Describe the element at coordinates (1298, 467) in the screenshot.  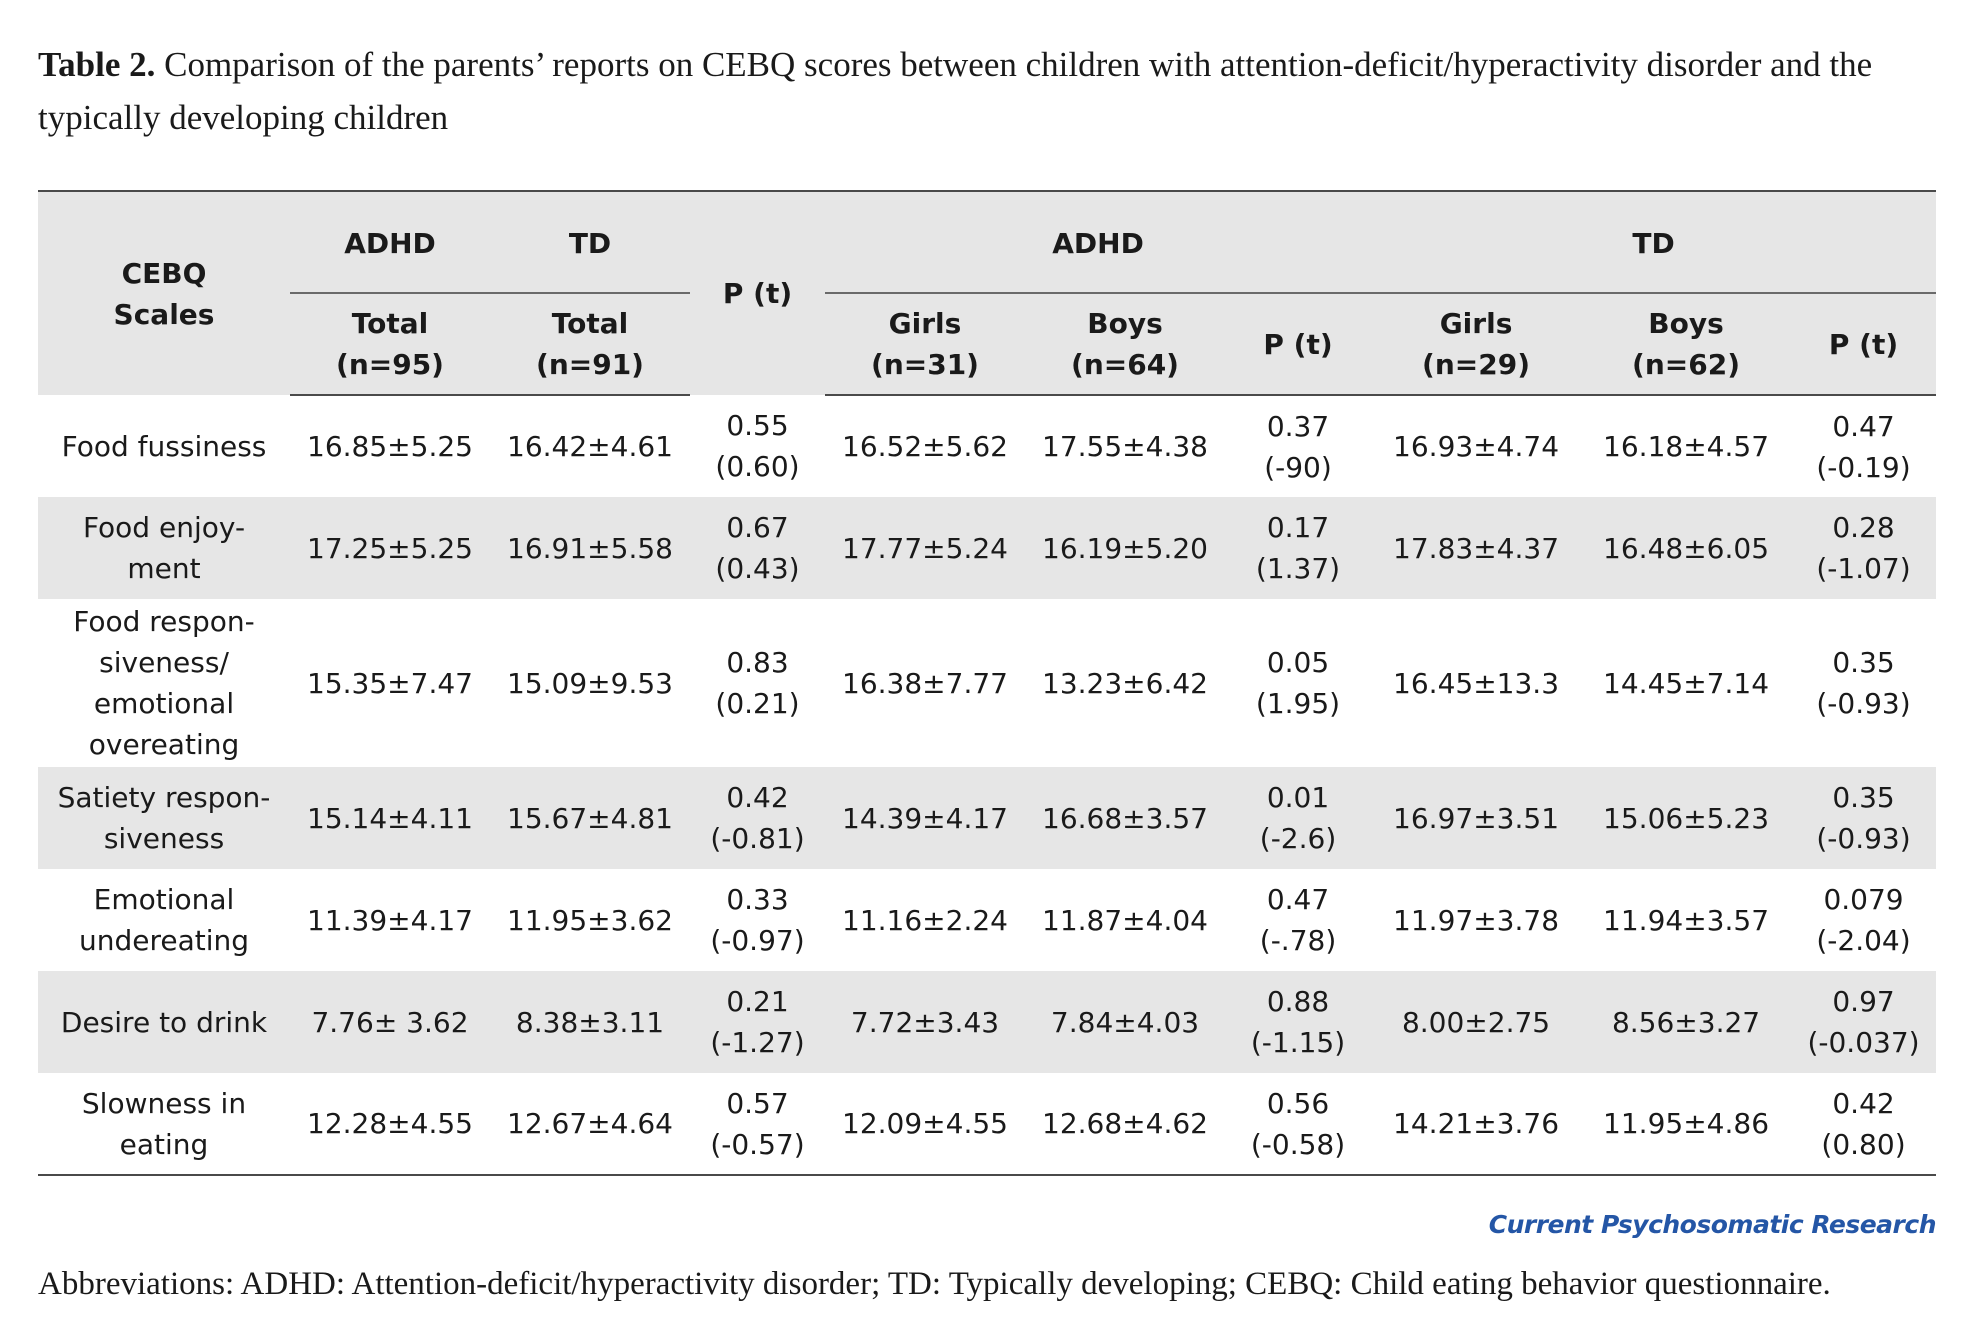
I see `cell-line: (-90)` at that location.